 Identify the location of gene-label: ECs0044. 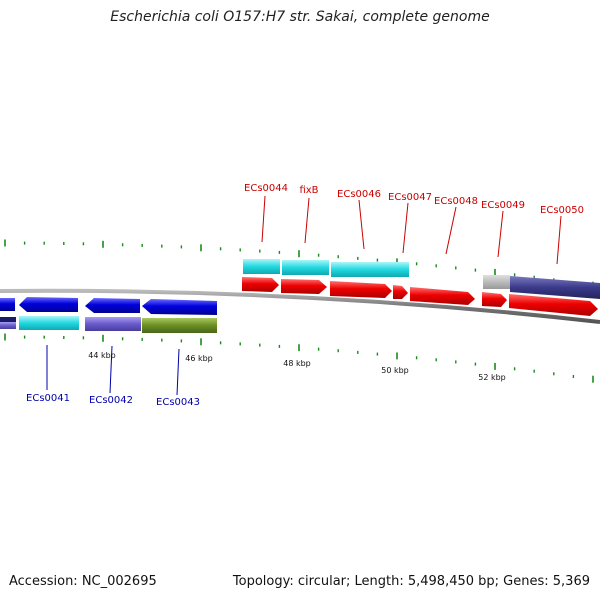
(266, 188).